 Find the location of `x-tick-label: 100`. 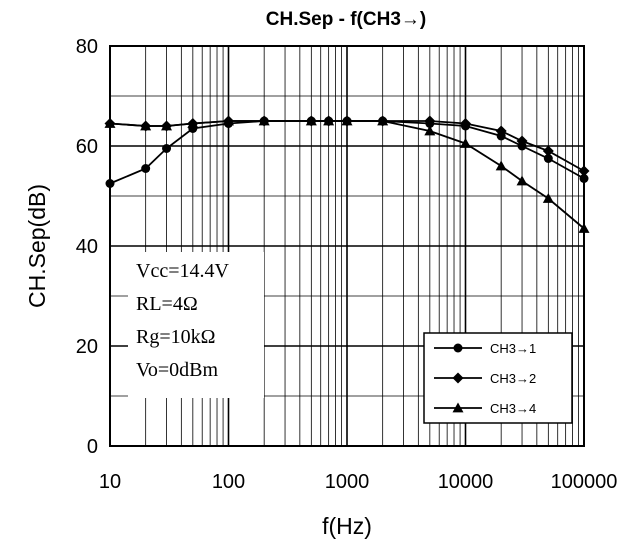

x-tick-label: 100 is located at coordinates (228, 482).